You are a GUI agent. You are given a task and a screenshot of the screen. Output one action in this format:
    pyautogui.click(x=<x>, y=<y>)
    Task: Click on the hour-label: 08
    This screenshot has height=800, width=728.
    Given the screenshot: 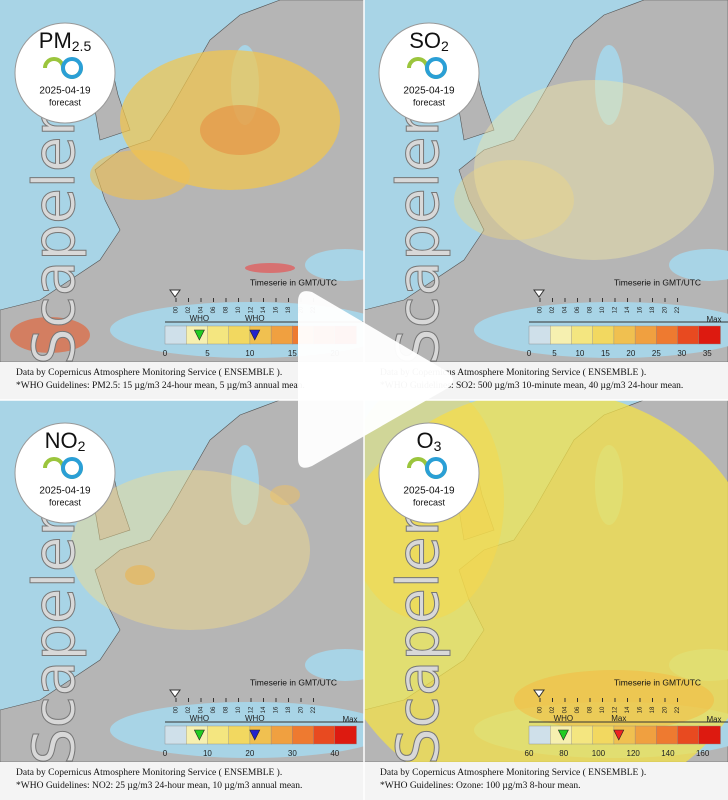 What is the action you would take?
    pyautogui.click(x=227, y=309)
    